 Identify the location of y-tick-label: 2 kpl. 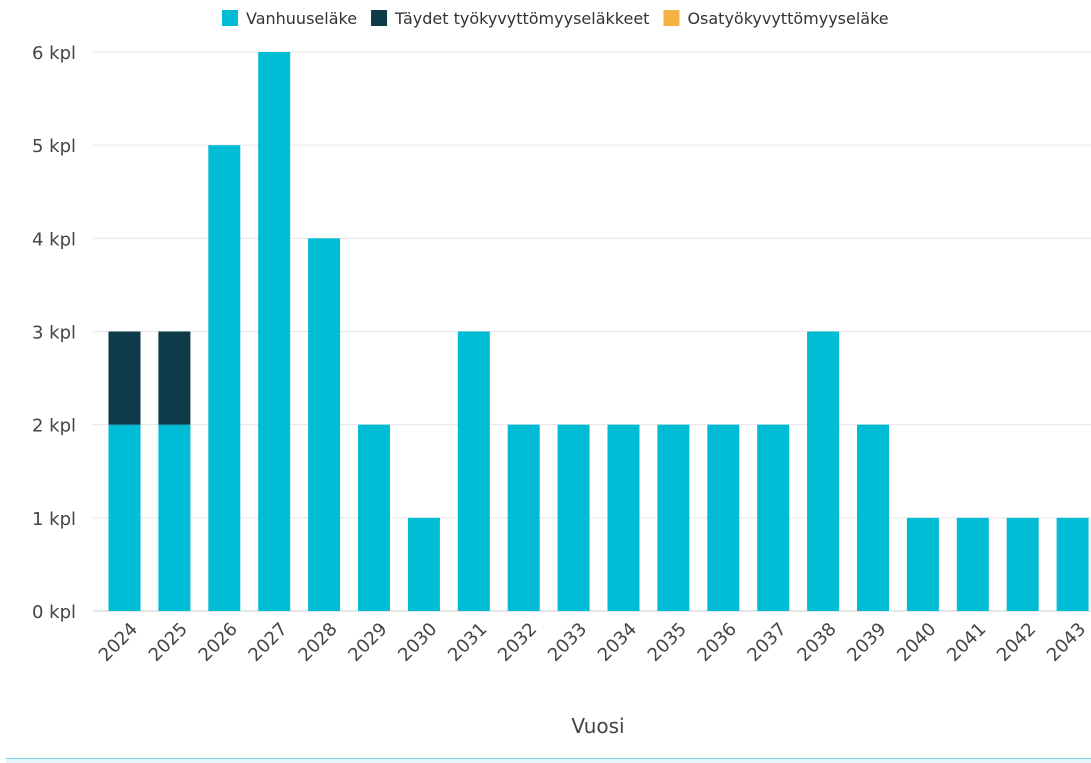
(54, 426).